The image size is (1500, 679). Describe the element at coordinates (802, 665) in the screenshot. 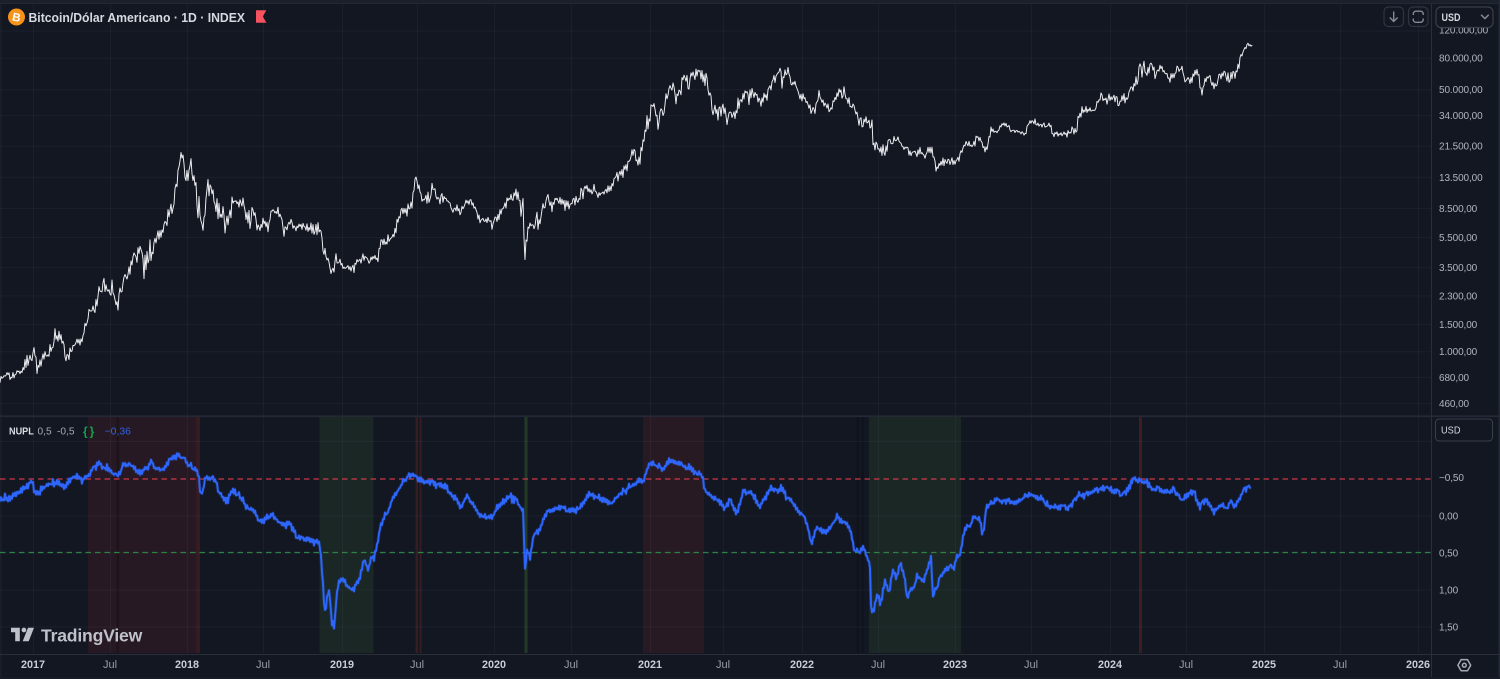

I see `svg-text: 2022` at that location.